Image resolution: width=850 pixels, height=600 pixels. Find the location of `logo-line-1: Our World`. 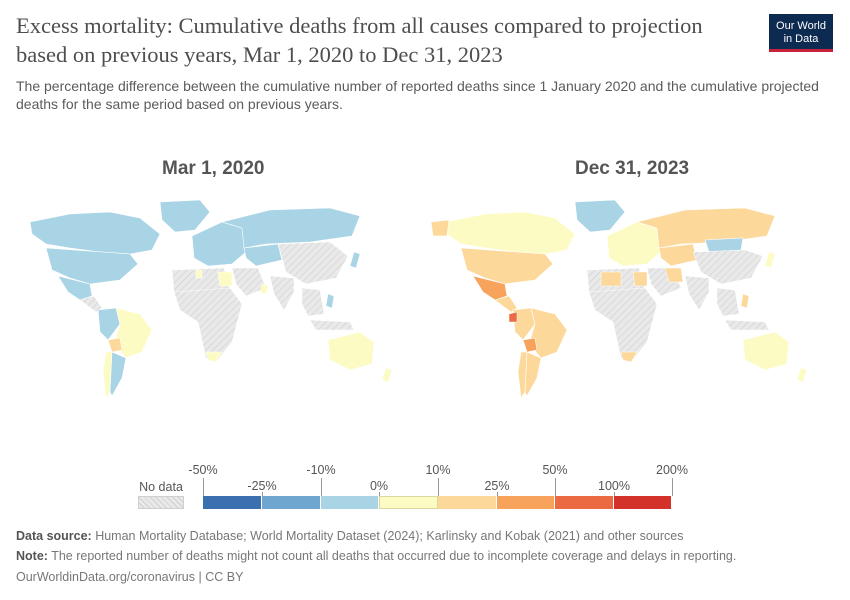

logo-line-1: Our World is located at coordinates (801, 26).